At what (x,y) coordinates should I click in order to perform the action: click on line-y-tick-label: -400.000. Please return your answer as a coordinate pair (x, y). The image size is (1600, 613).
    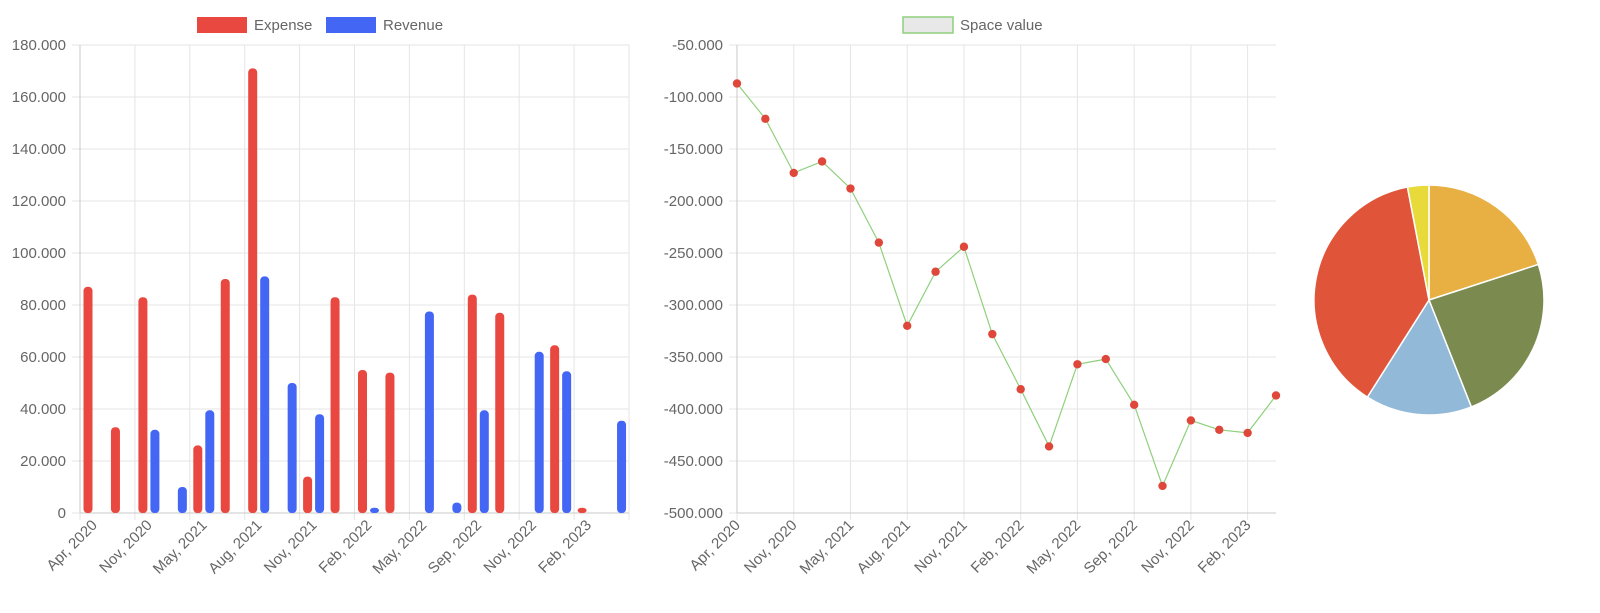
    Looking at the image, I should click on (693, 409).